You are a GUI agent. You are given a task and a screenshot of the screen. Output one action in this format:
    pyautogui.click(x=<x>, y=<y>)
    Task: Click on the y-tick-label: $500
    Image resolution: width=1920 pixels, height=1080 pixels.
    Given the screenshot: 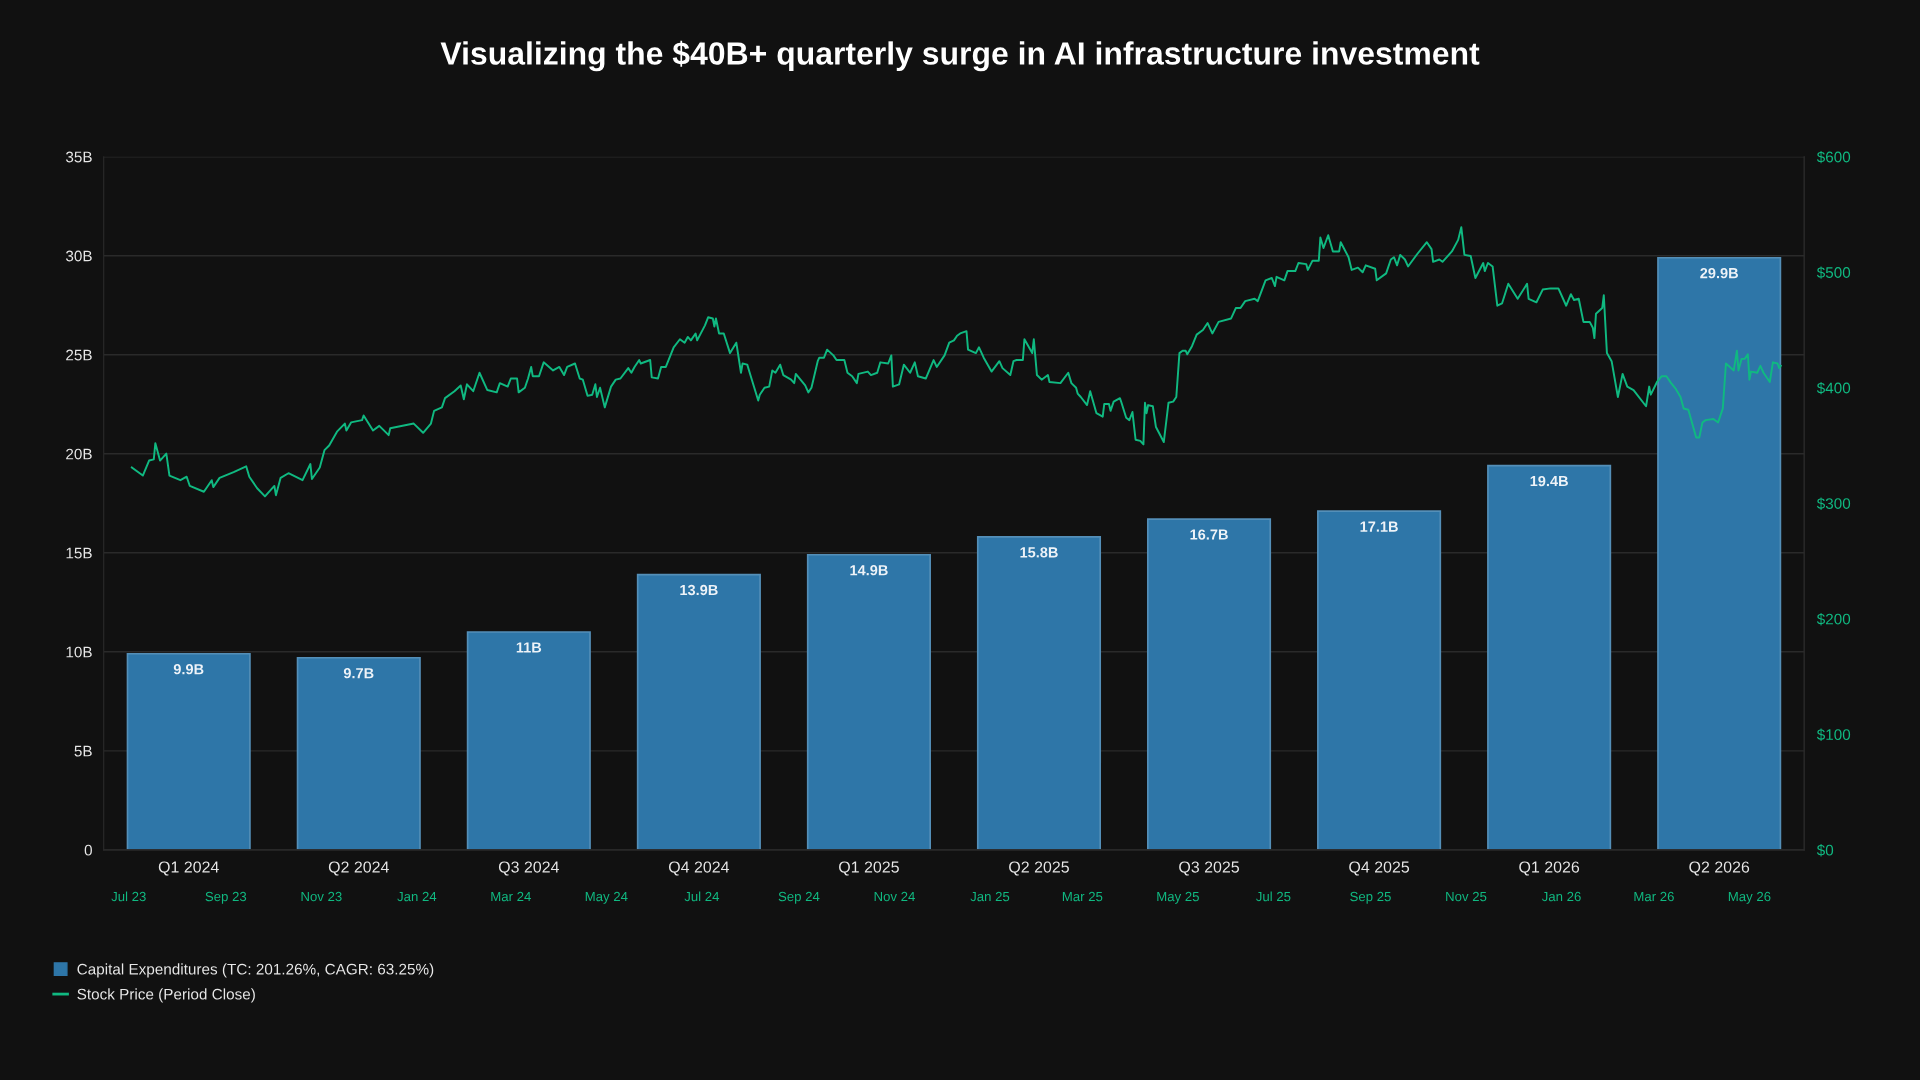 What is the action you would take?
    pyautogui.click(x=1833, y=272)
    